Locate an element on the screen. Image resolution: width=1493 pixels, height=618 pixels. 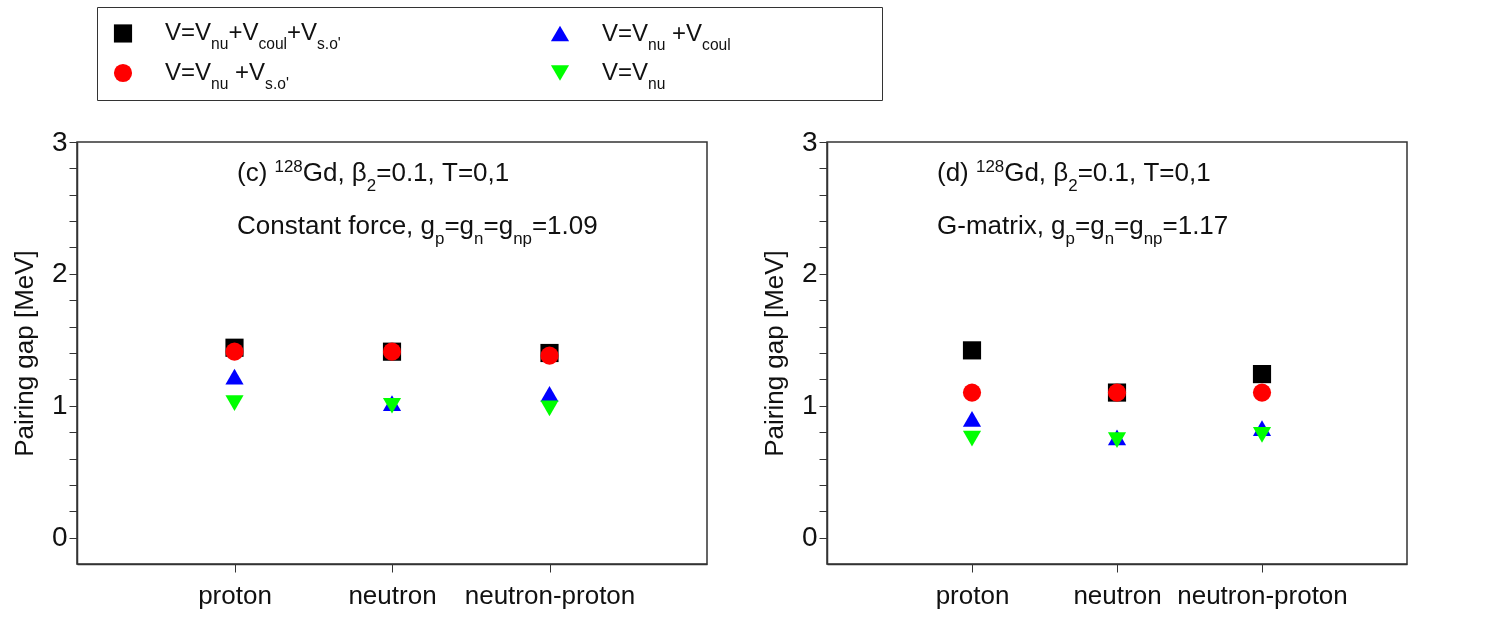
legend-label: V=V$_{nu}$ +V$_{coul}$ is located at coordinates (666, 35).